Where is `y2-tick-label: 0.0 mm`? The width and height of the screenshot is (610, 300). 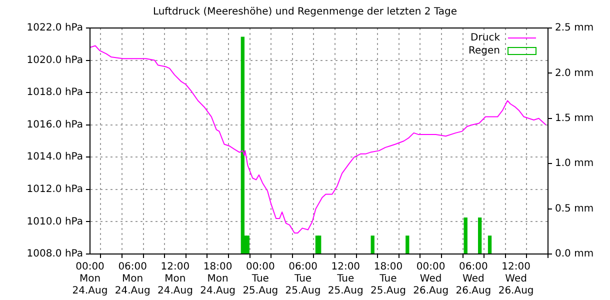
y2-tick-label: 0.0 mm is located at coordinates (574, 254).